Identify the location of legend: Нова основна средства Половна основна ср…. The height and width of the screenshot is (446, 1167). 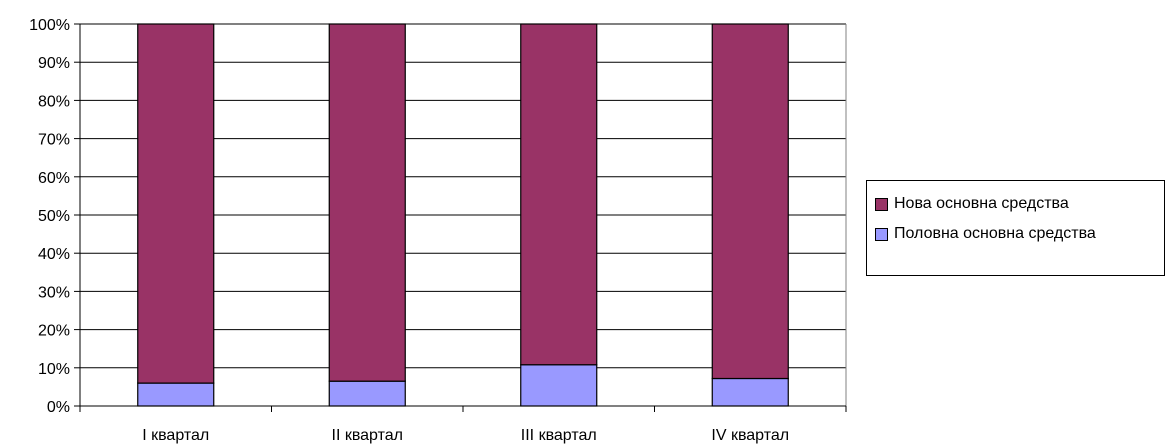
(1015, 228).